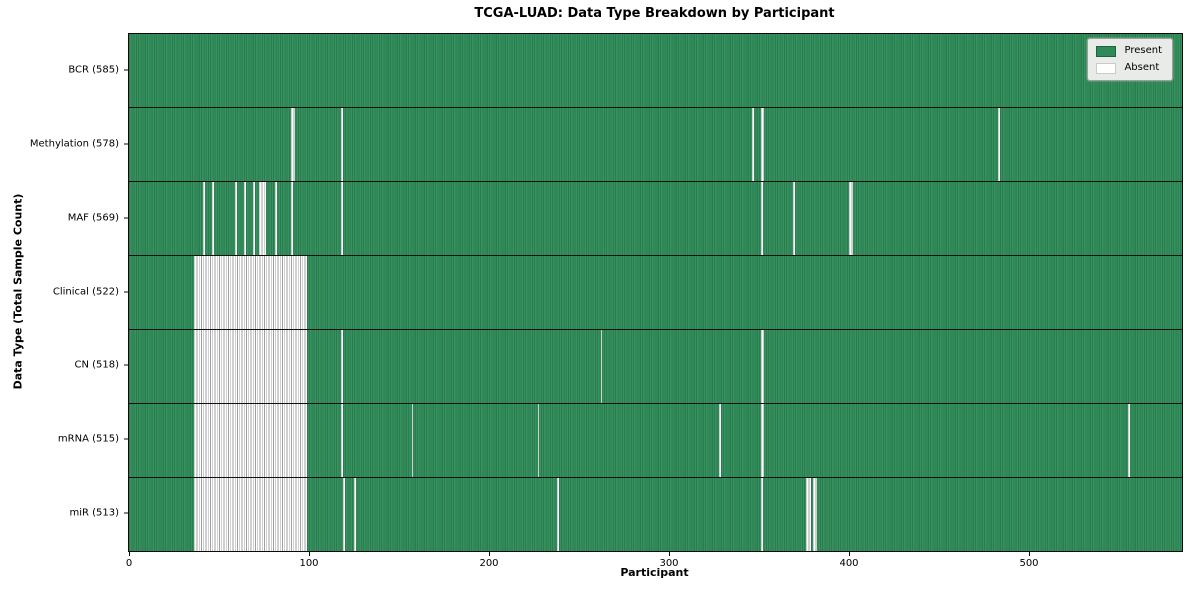 This screenshot has height=600, width=1200. I want to click on y-tick-label: MAF (569), so click(93, 218).